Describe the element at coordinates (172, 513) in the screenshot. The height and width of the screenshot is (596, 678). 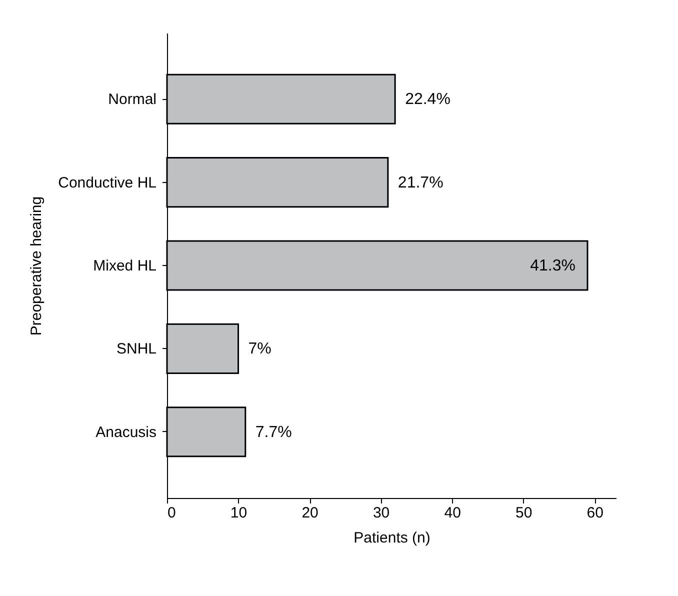
I see `x-tick-label: 0` at that location.